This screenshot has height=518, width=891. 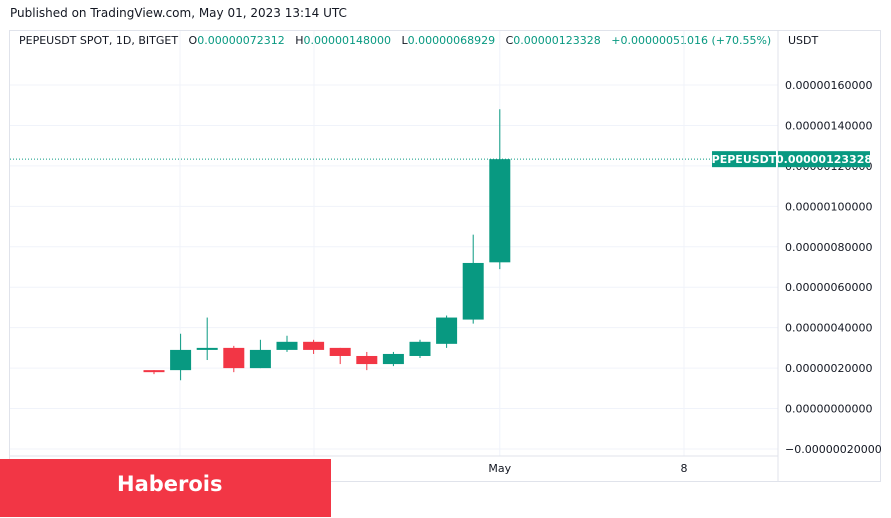 I want to click on time-axis-labels: May 8, so click(x=587, y=468).